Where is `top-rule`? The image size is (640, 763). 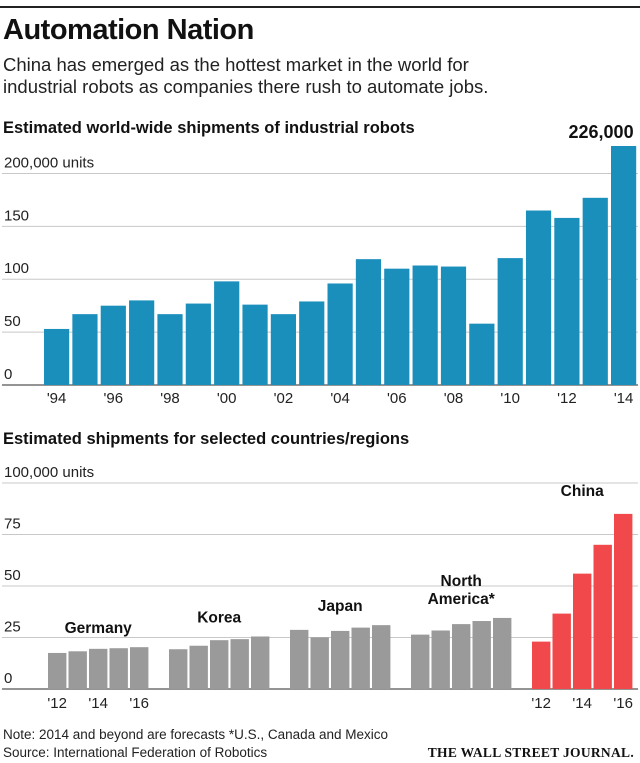
top-rule is located at coordinates (320, 7).